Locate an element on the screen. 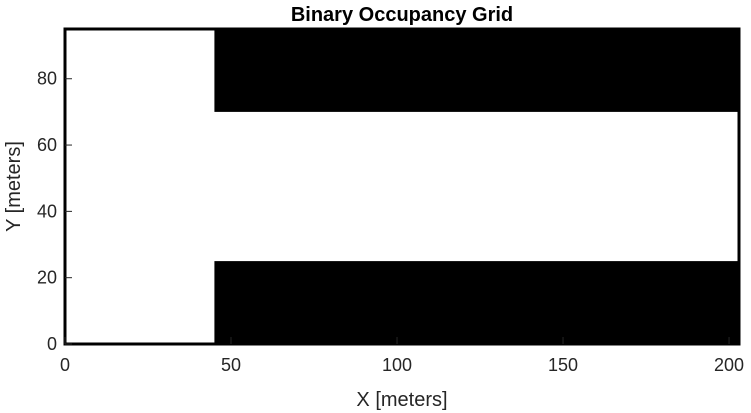 This screenshot has width=751, height=413. x-tick-label: 200 is located at coordinates (729, 365).